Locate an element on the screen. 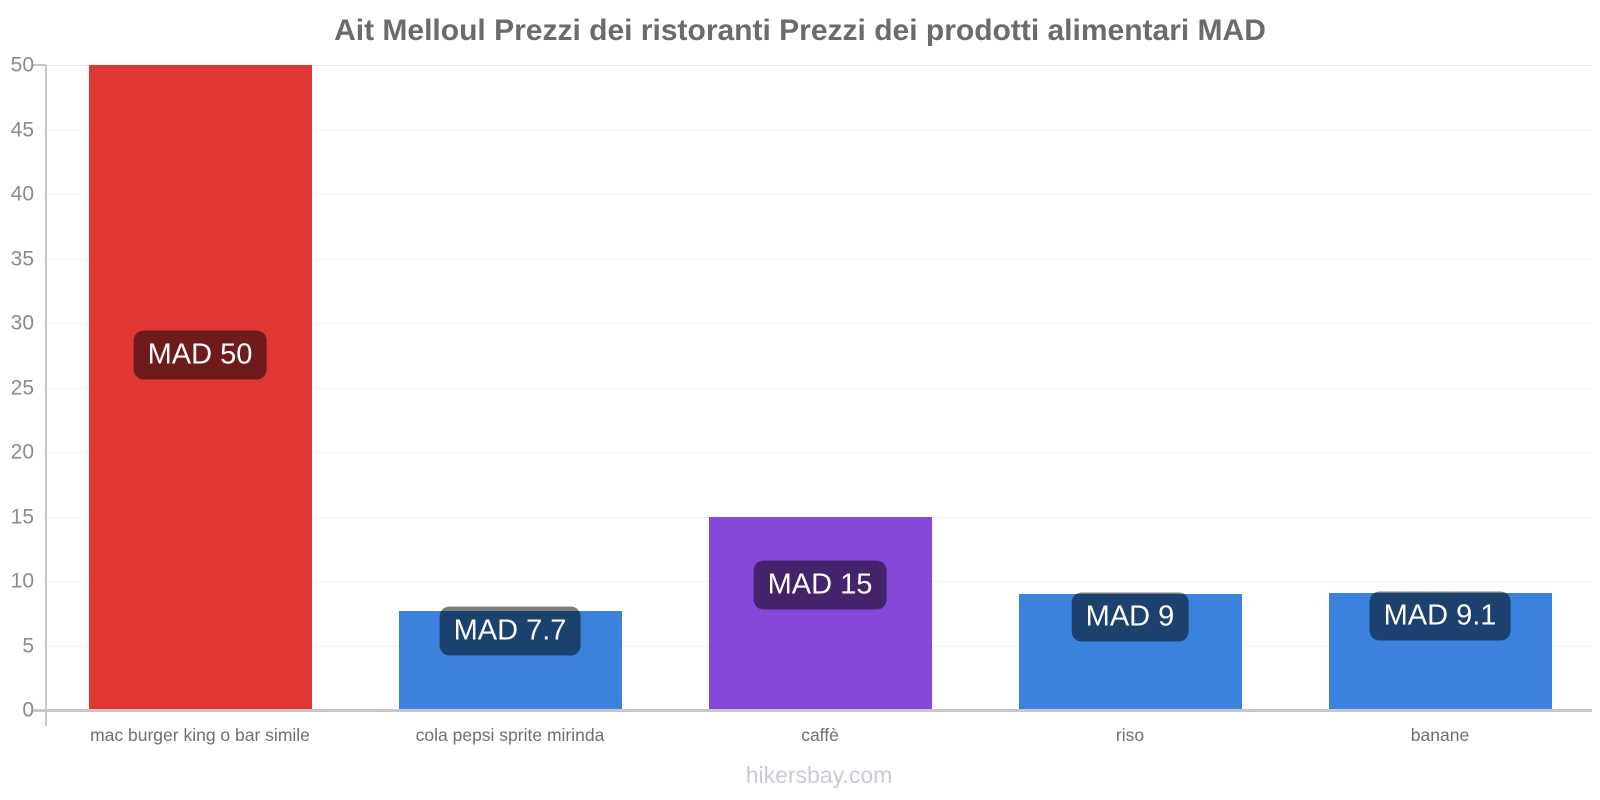 The height and width of the screenshot is (800, 1600). x-axis-line is located at coordinates (812, 710).